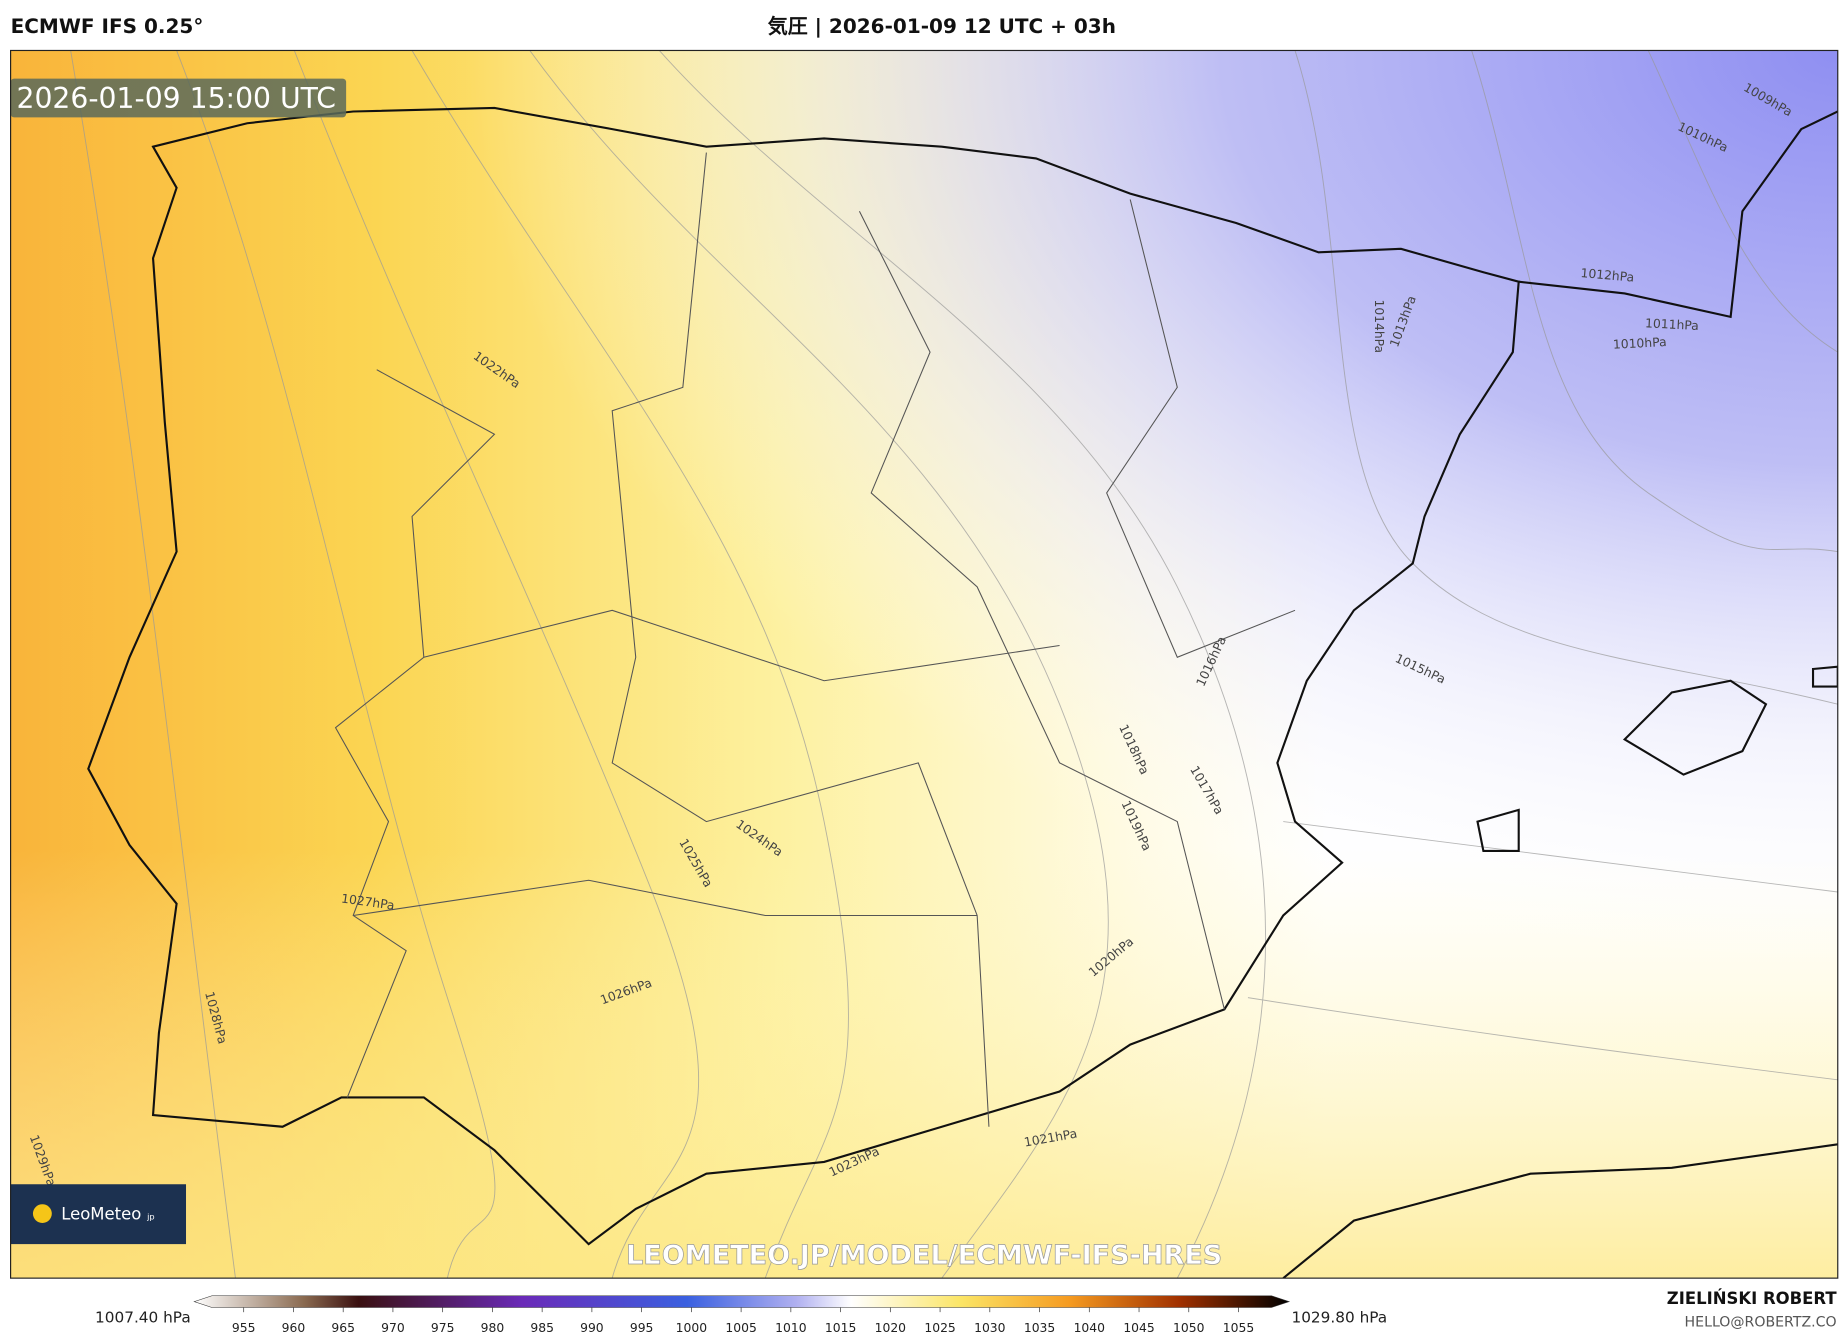 This screenshot has height=1338, width=1846. What do you see at coordinates (791, 1328) in the screenshot?
I see `colorbar-tick-label: 1010` at bounding box center [791, 1328].